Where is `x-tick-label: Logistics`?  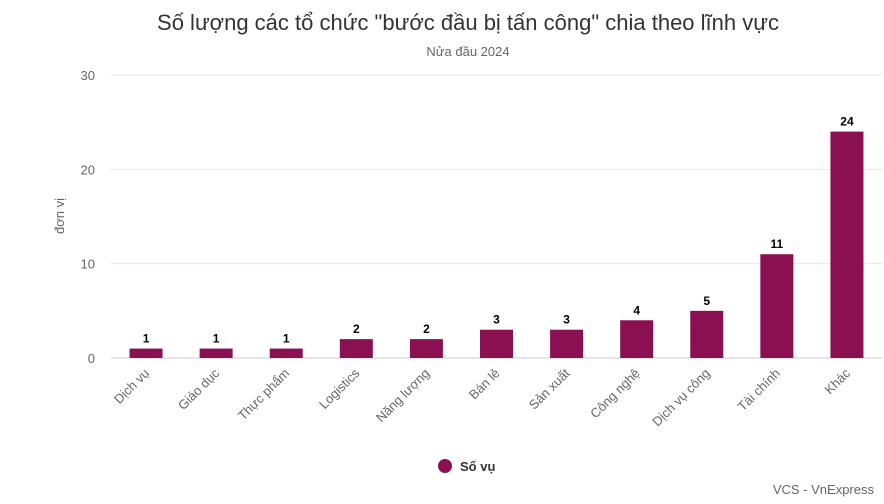
x-tick-label: Logistics is located at coordinates (339, 388).